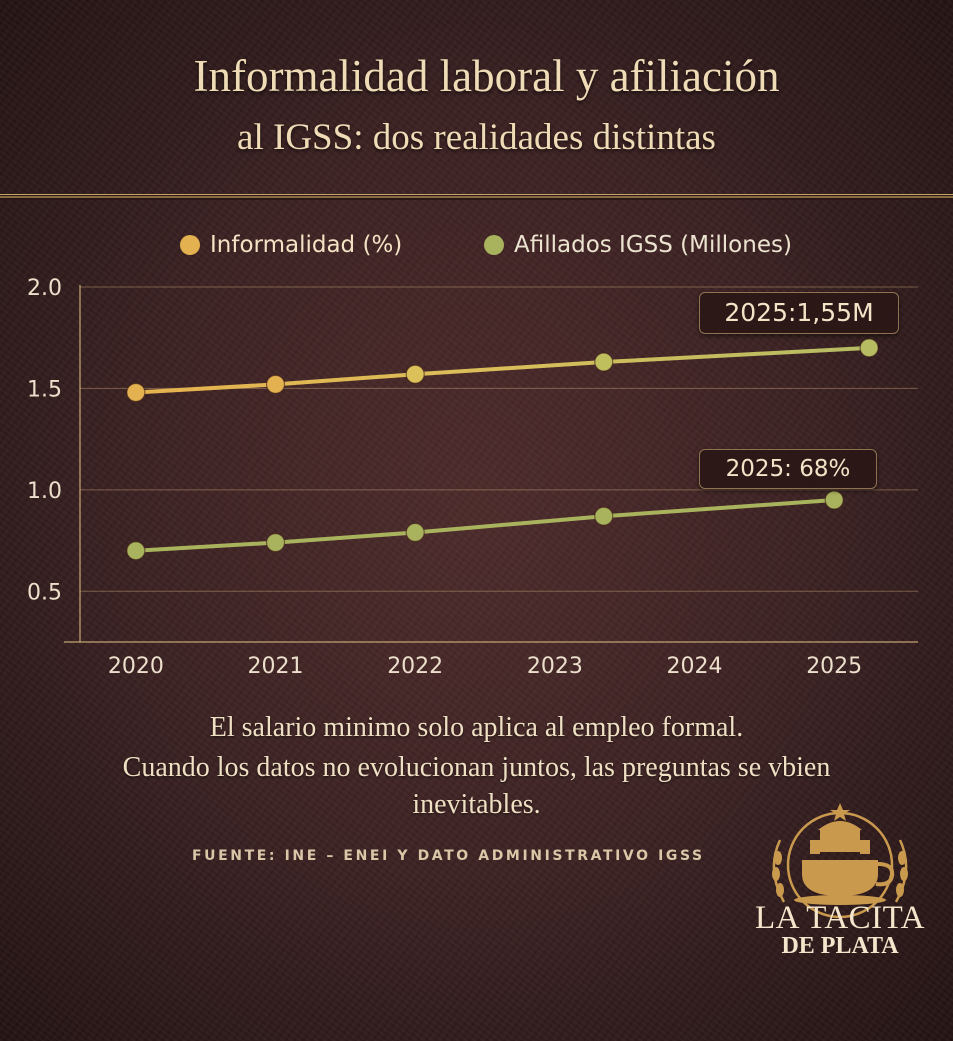  I want to click on title-line-2: al IGSS: dos realidades distintas, so click(476, 137).